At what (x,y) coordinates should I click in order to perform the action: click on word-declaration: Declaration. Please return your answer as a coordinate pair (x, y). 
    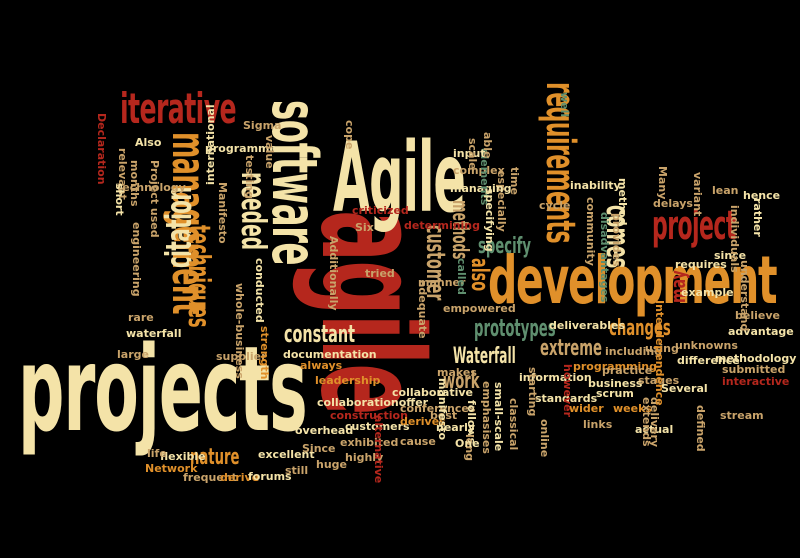
    Looking at the image, I should click on (101, 149).